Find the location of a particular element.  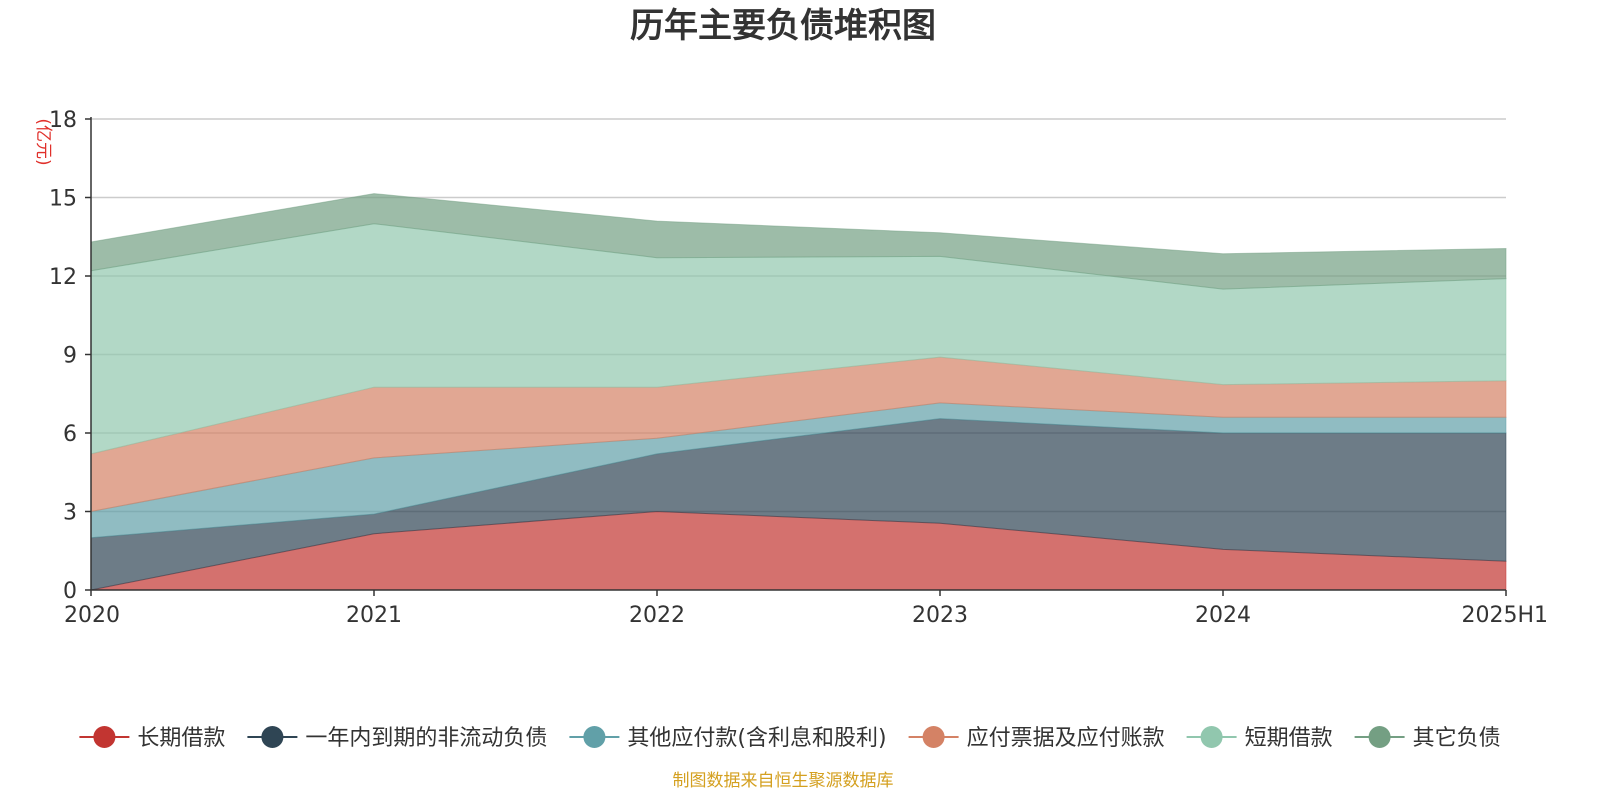

legend-item: 其他应付款(含利息和股利) is located at coordinates (728, 738).